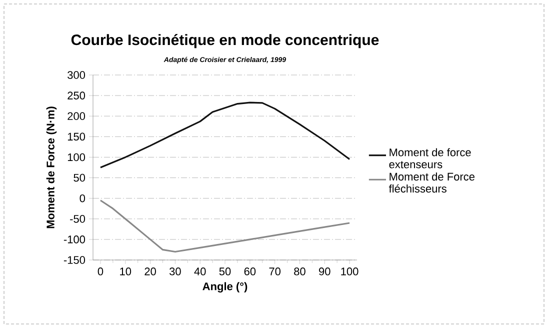 This screenshot has width=548, height=336. What do you see at coordinates (225, 135) in the screenshot?
I see `line-series` at bounding box center [225, 135].